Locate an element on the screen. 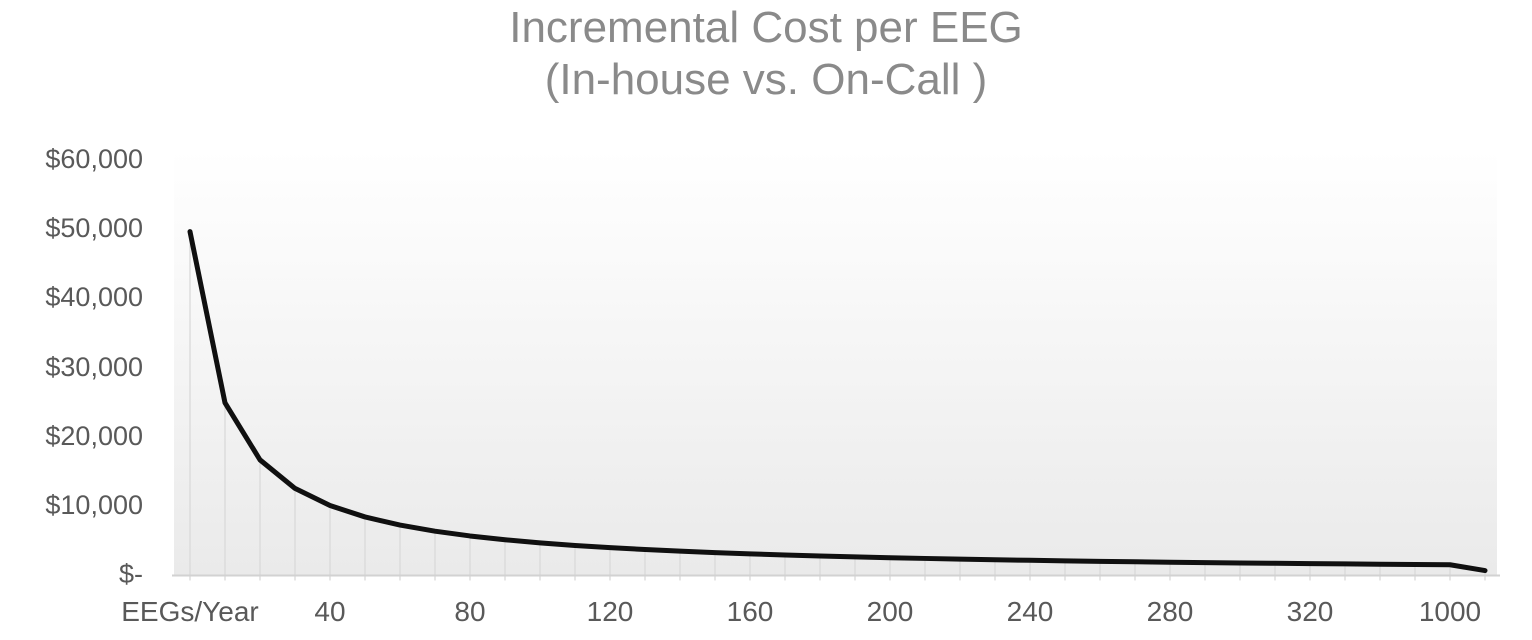  y-axis-tick-label: $50,000 is located at coordinates (94, 228).